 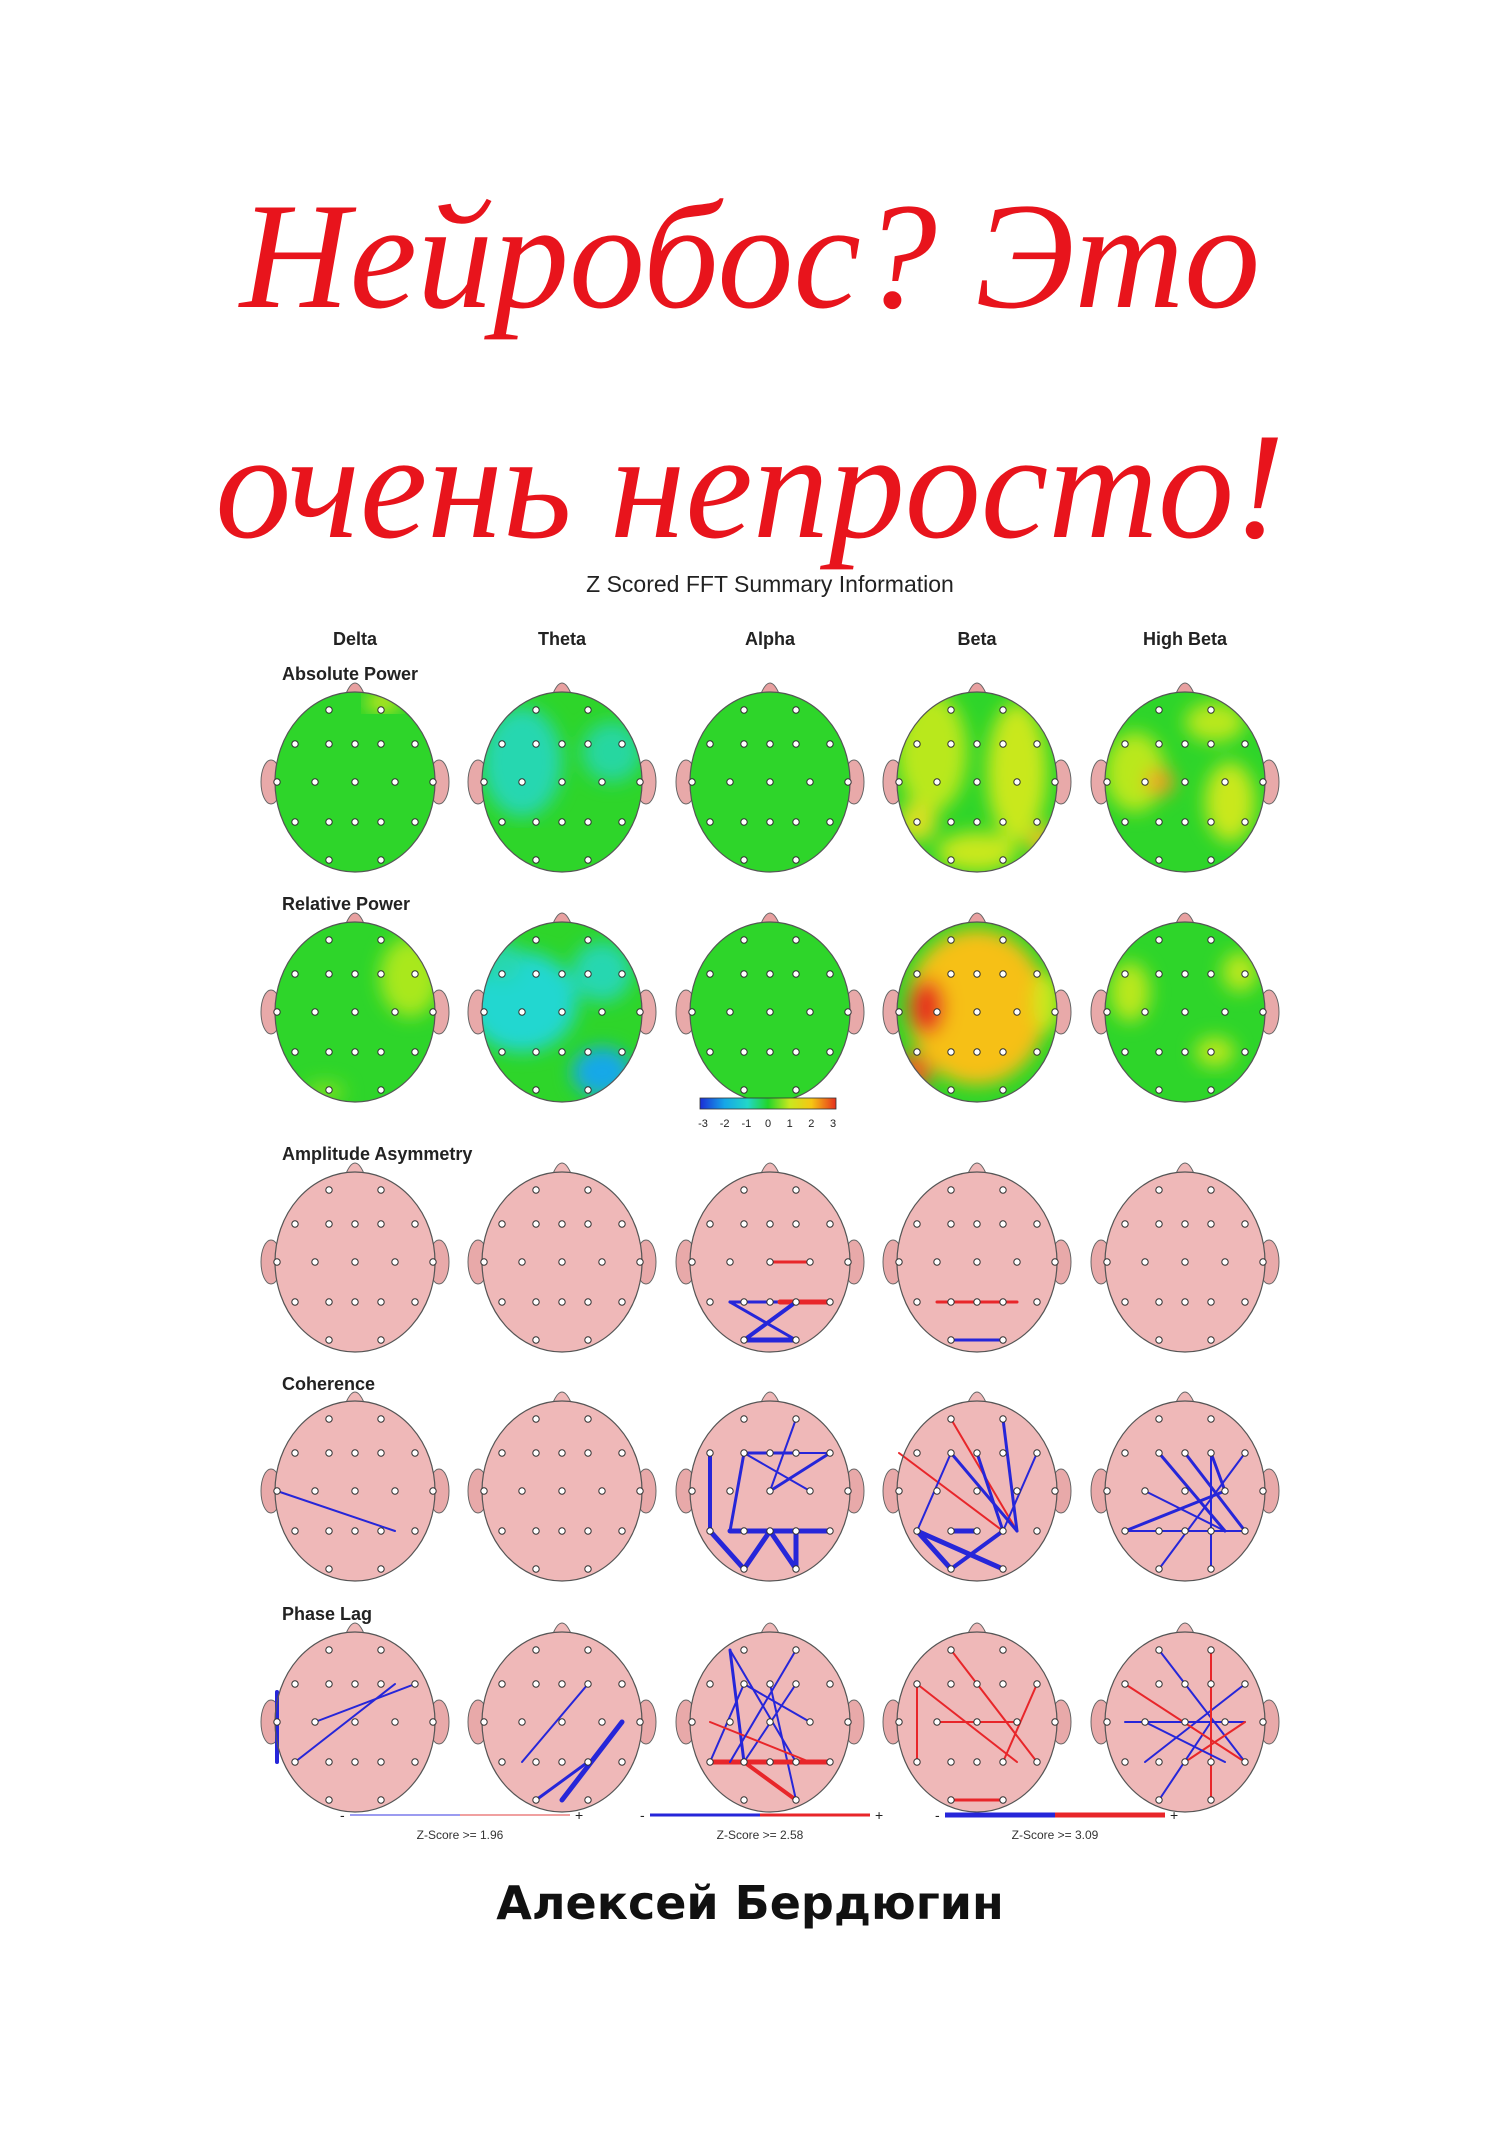 I want to click on row-label: Relative Power, so click(x=346, y=904).